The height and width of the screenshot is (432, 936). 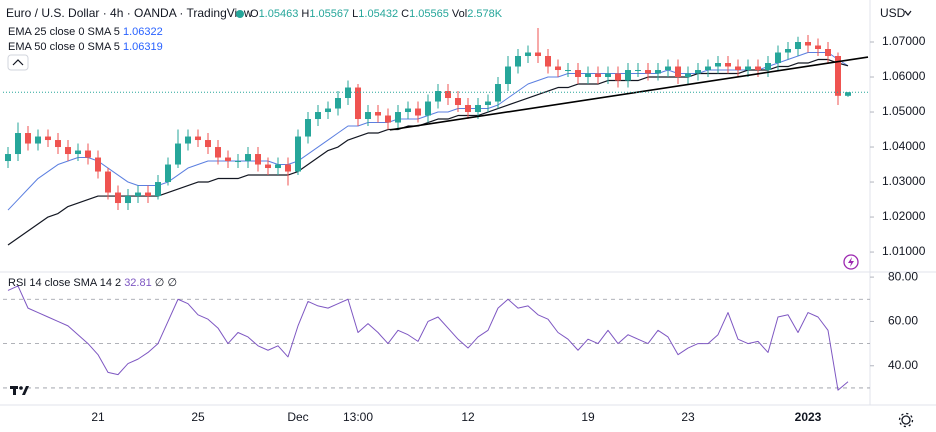 I want to click on ohlc-label: L, so click(x=355, y=14).